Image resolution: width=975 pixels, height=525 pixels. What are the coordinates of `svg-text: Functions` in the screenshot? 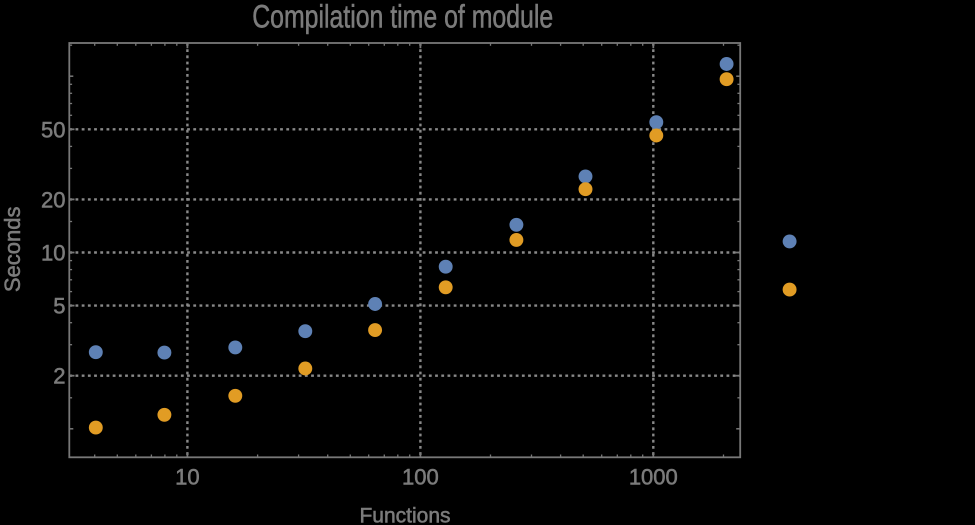 It's located at (404, 515).